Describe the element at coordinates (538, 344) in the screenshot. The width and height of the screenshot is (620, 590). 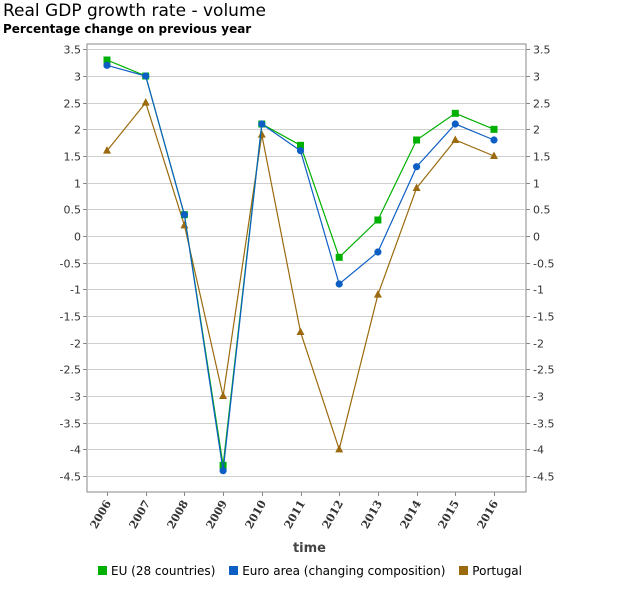
I see `y-tick-label-right: -2` at that location.